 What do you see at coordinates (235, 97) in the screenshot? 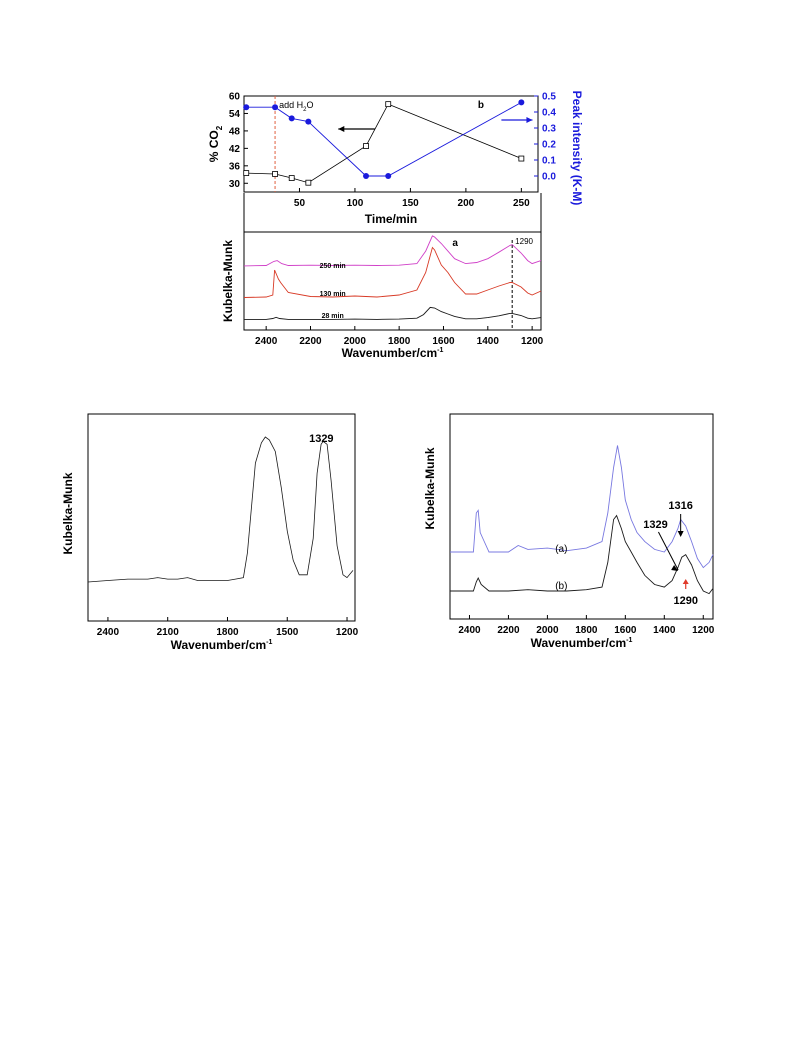
I see `y-left-tick-label: 60` at bounding box center [235, 97].